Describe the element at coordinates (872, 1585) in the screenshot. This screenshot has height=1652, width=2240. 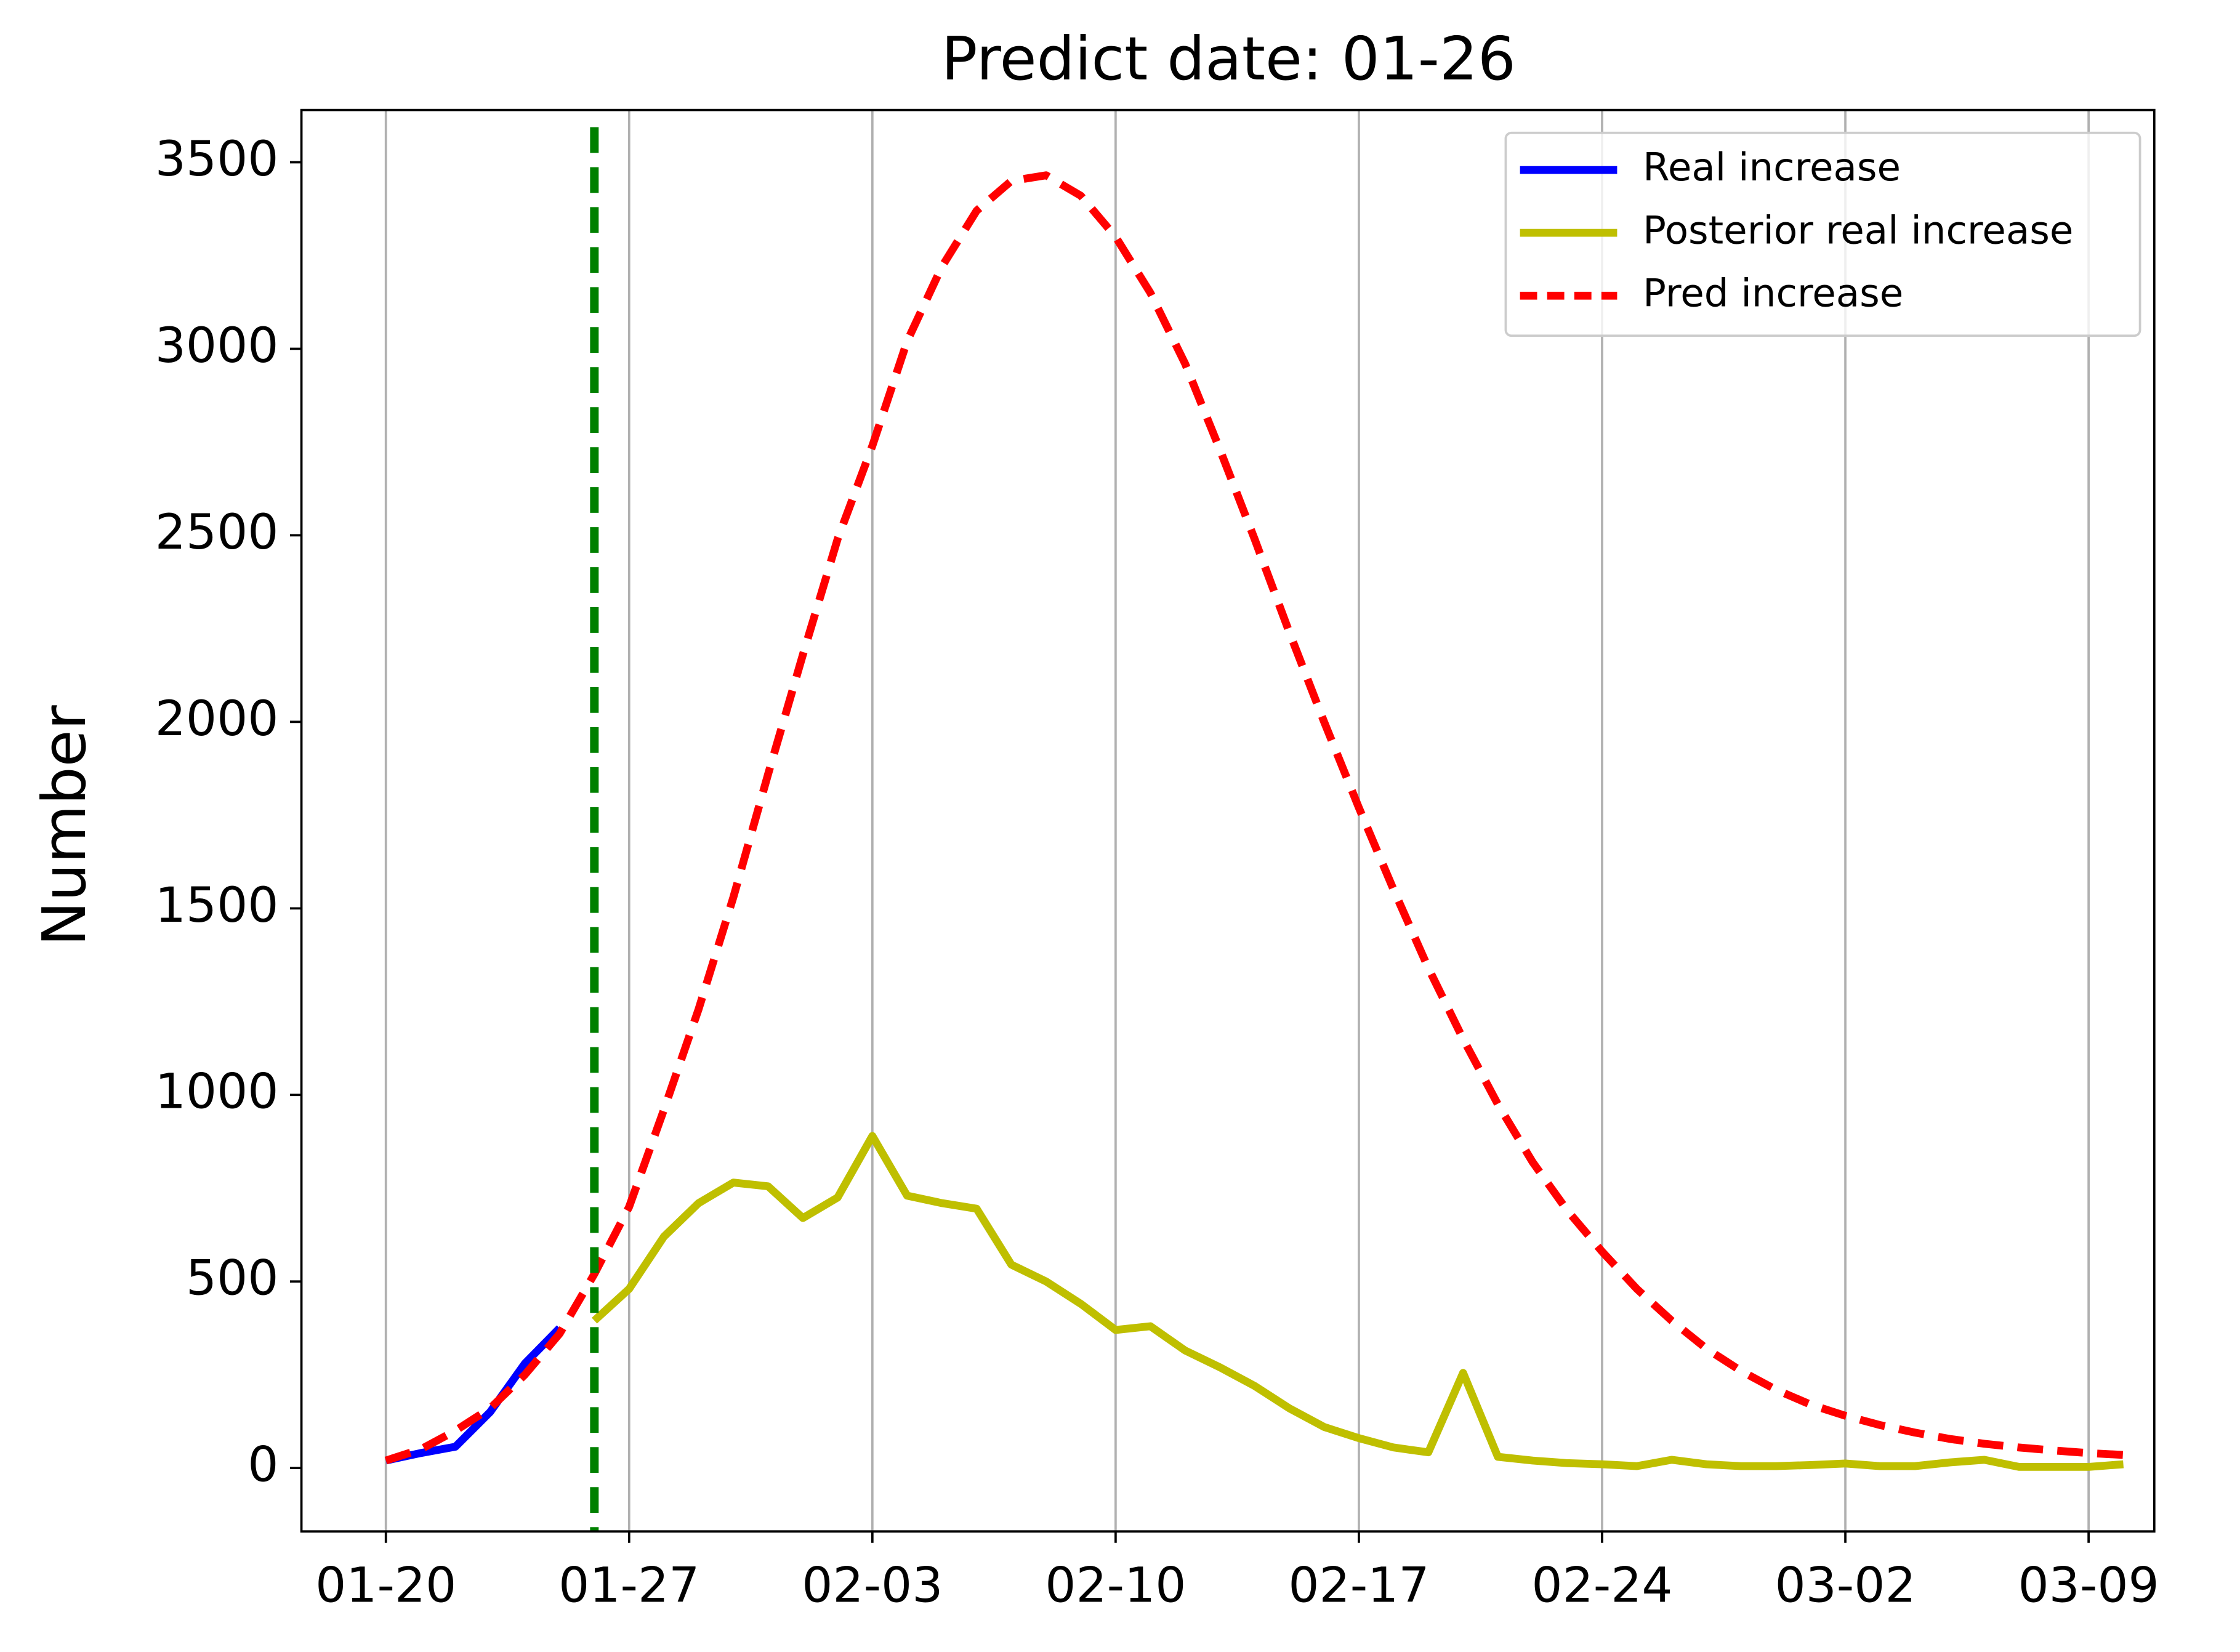
I see `x-tick-label: 02-03` at that location.